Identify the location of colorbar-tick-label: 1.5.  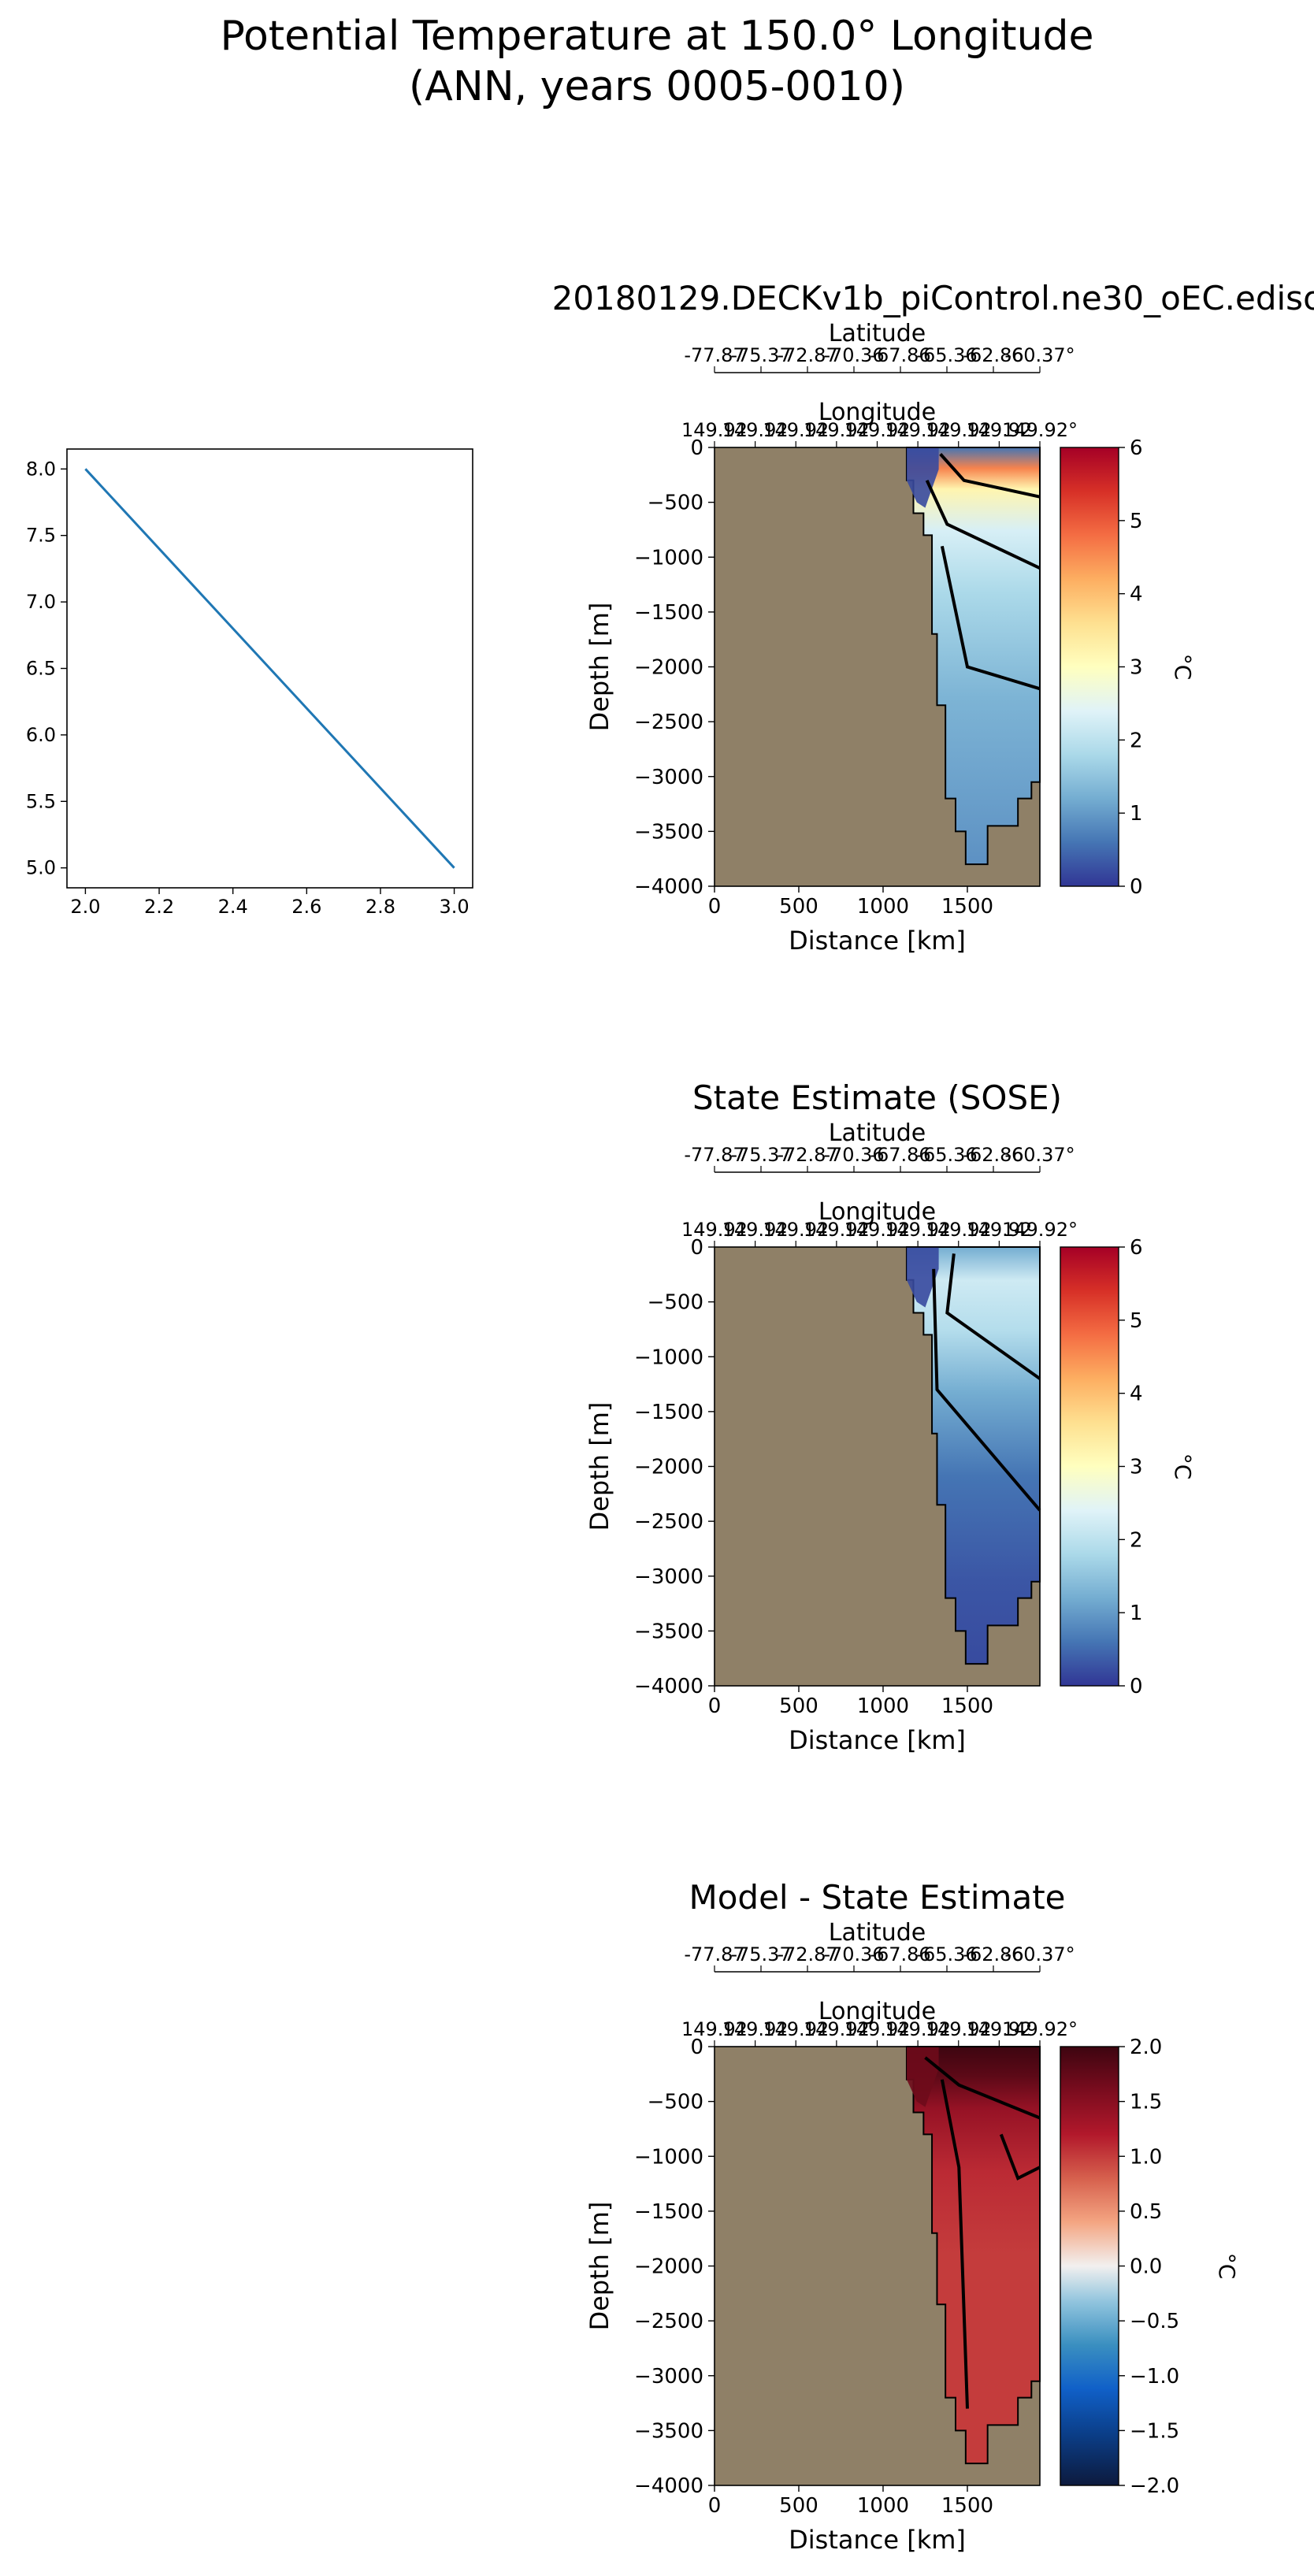
(1146, 2102).